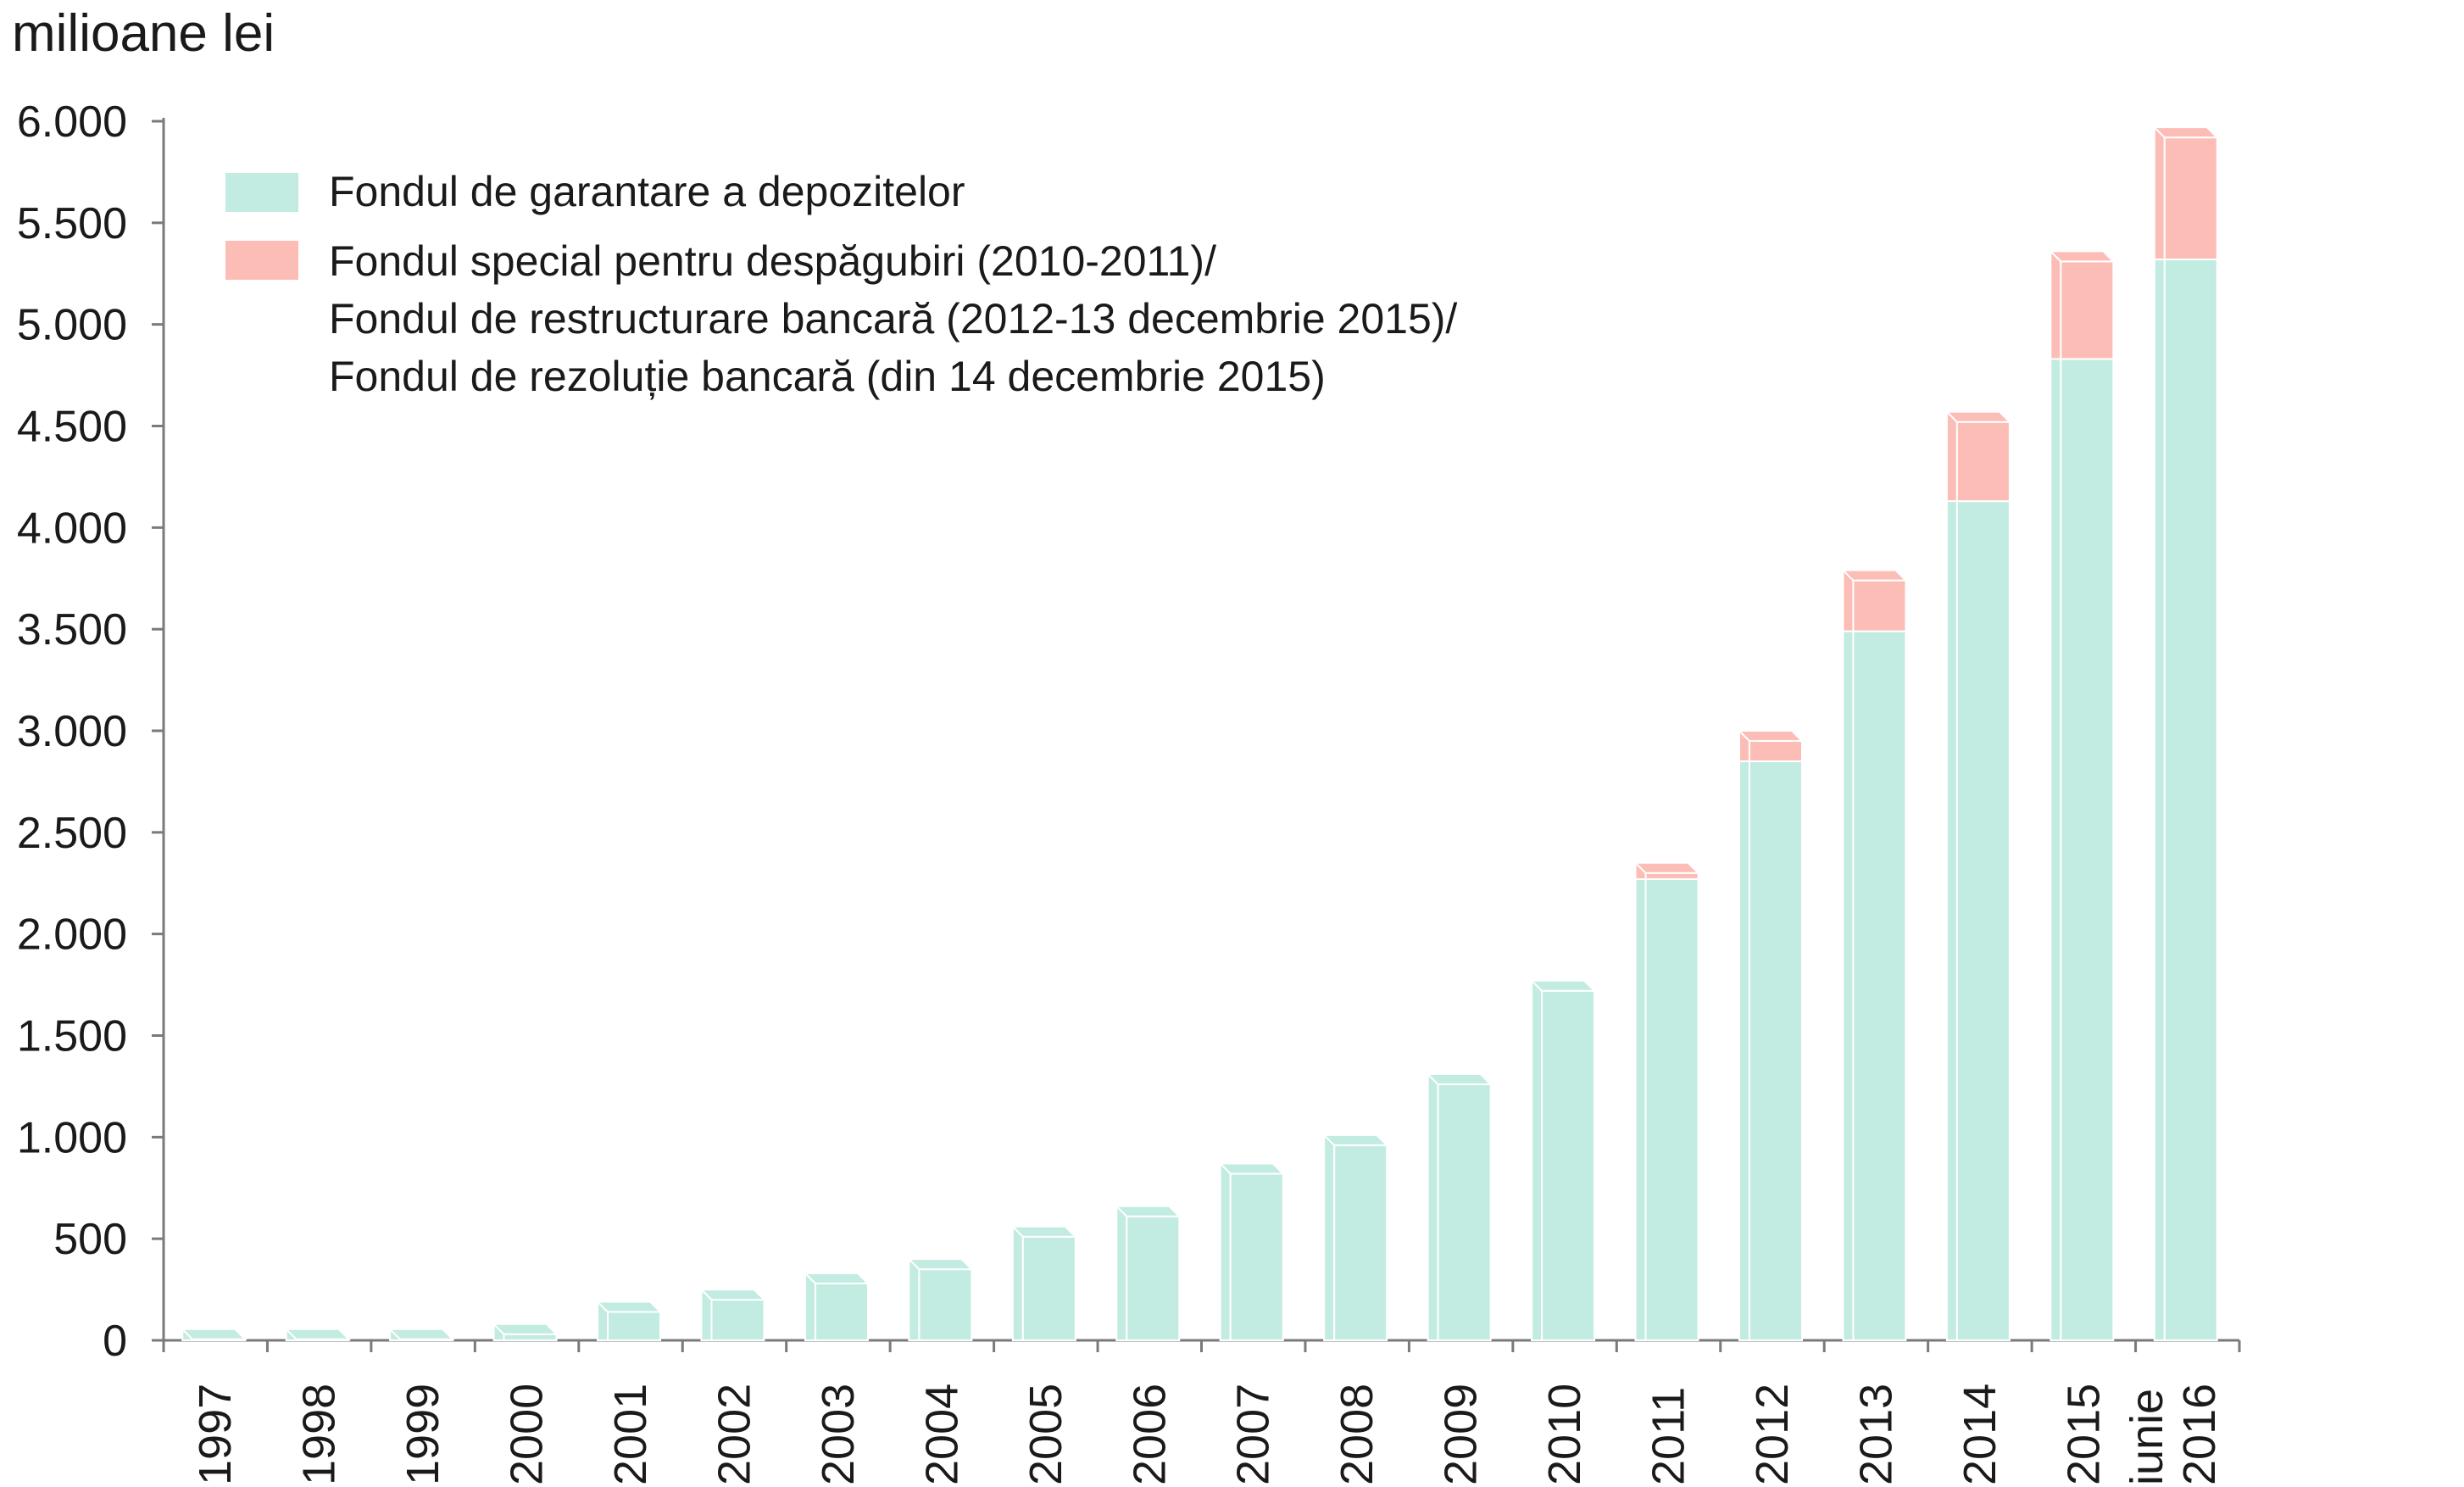  What do you see at coordinates (90, 1239) in the screenshot?
I see `y-tick-label: 500` at bounding box center [90, 1239].